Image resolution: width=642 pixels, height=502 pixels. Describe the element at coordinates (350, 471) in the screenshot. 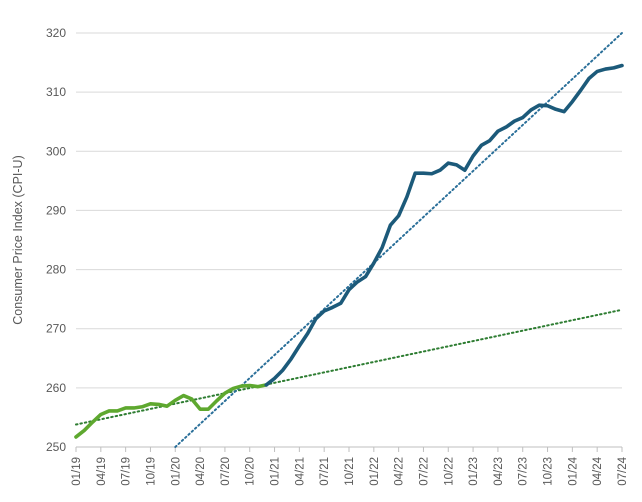

I see `x-tick-label: 10/21` at that location.